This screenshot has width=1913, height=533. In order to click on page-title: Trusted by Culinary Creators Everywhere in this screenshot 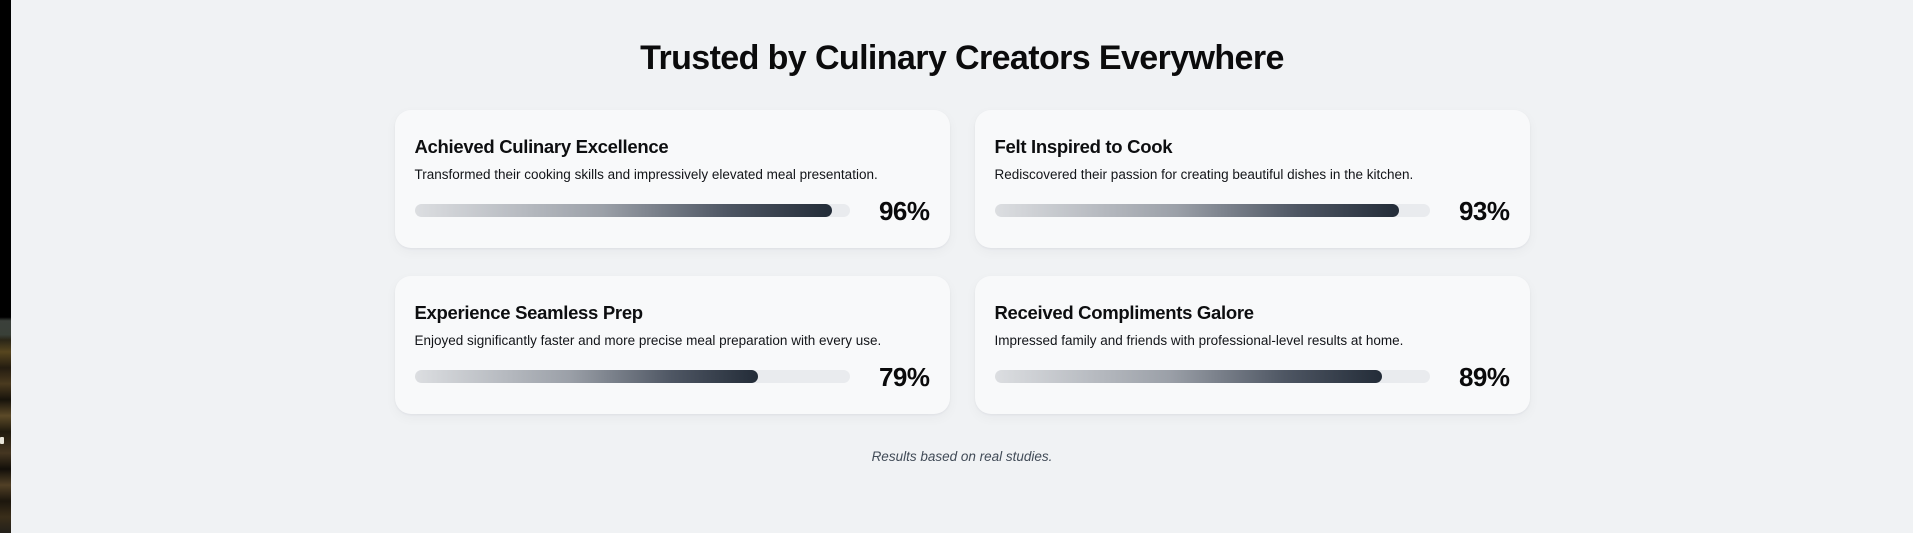, I will do `click(962, 58)`.